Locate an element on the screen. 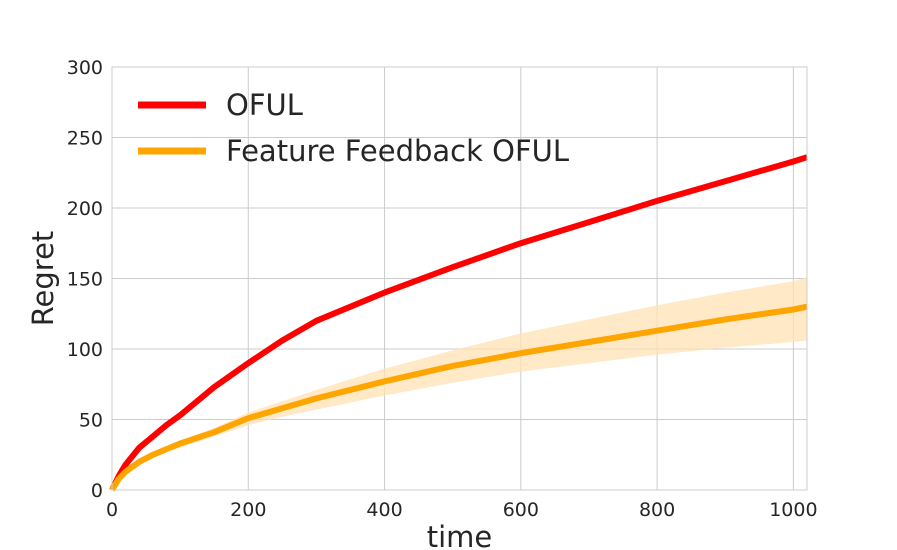  legend-label-feature-feedback-oful: Feature Feedback OFUL is located at coordinates (397, 151).